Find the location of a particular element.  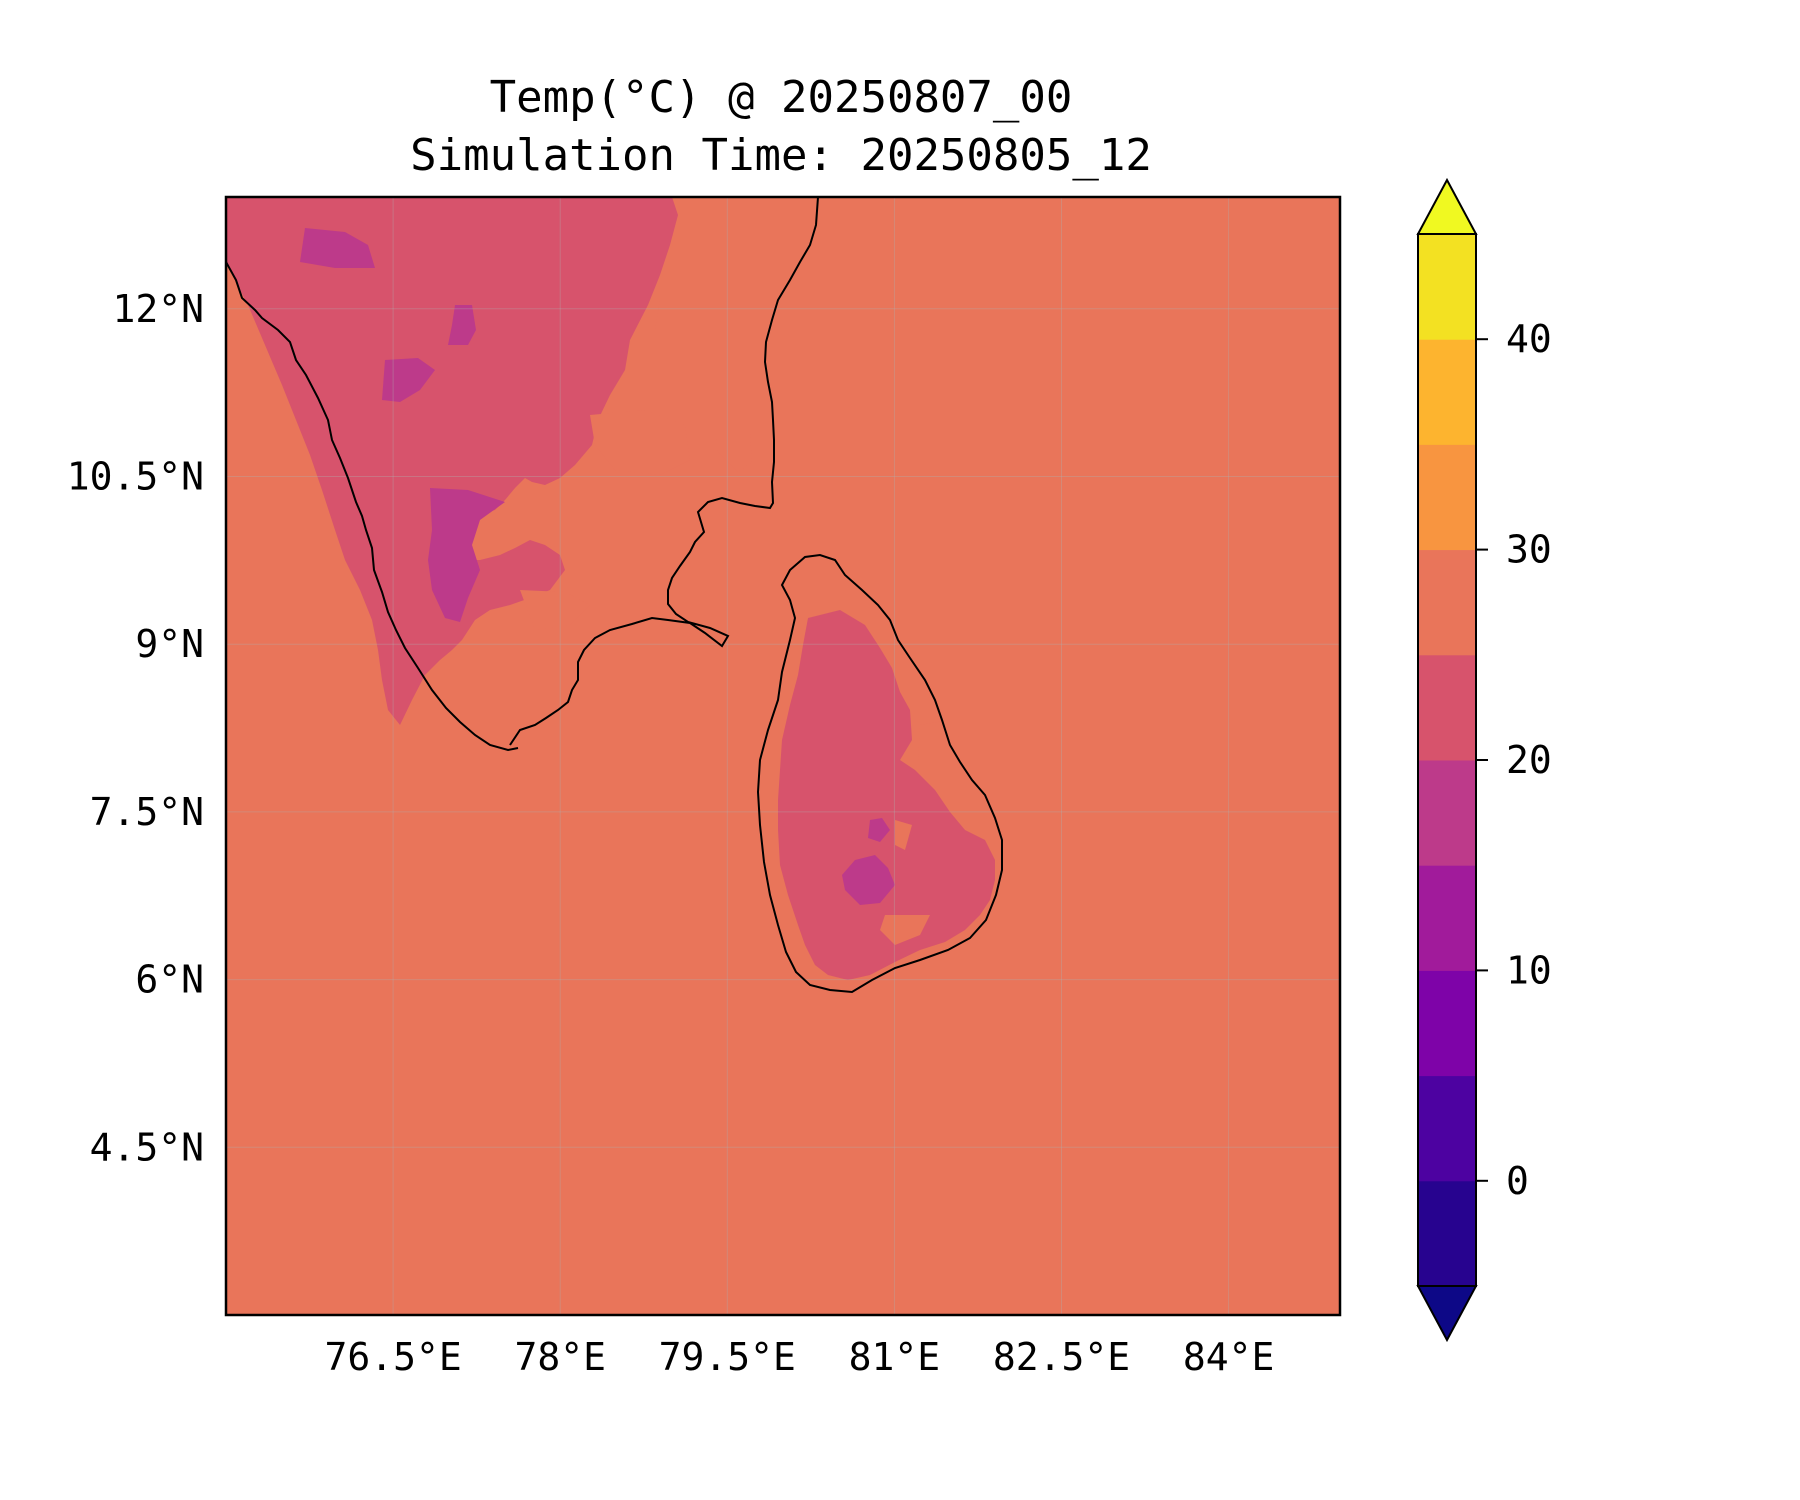

y-tick-label: 12°N is located at coordinates (158, 309).